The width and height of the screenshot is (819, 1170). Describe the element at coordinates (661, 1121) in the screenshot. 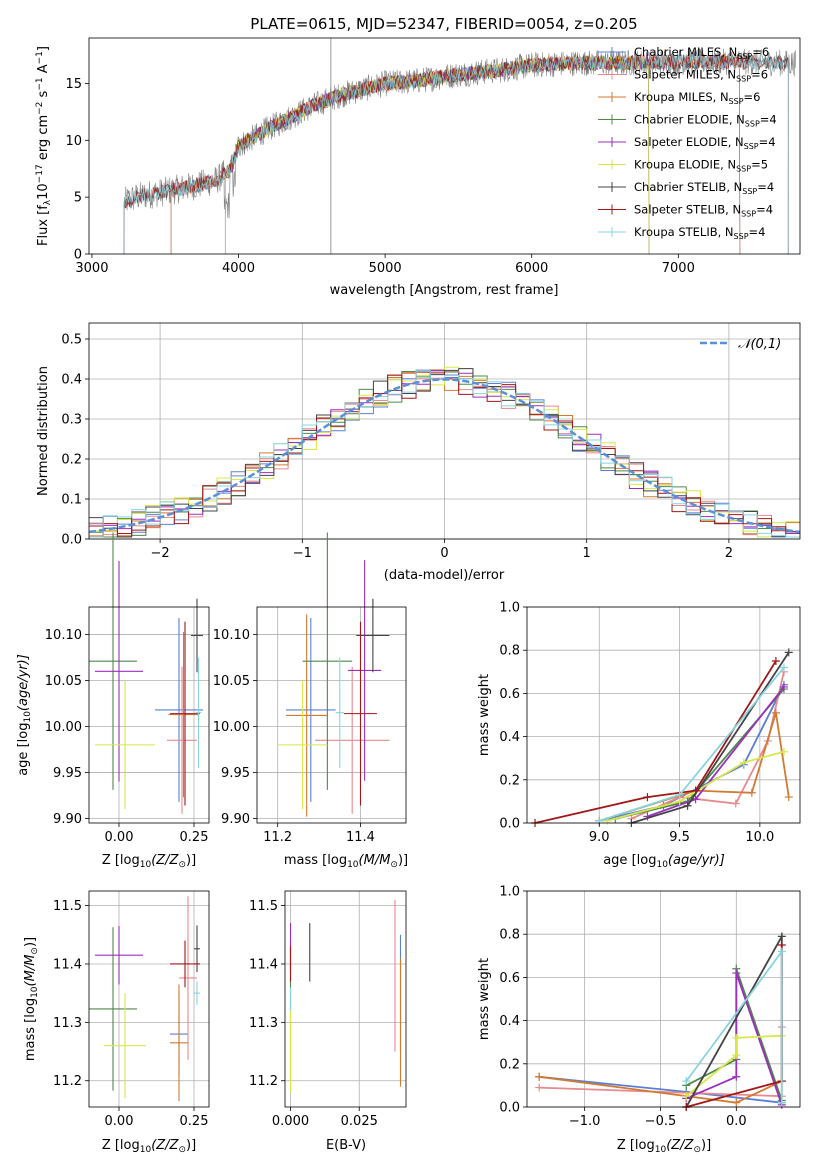

I see `mass_weight_vs_Z-xtick-label: −0.5` at that location.